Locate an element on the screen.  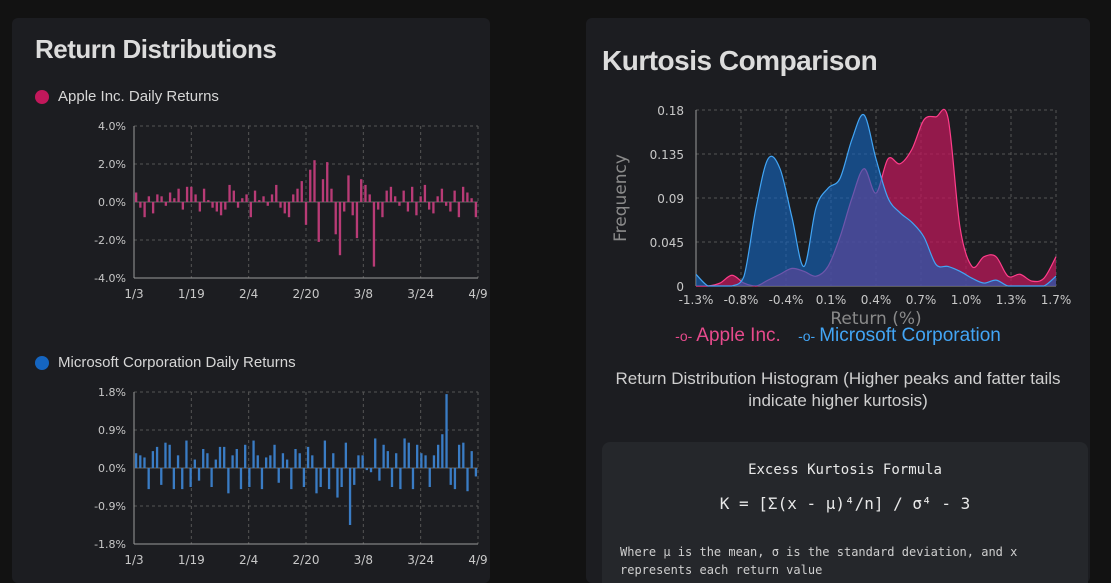
kurtosis-legend: -o- Apple Inc. -o- Microsoft Corporation is located at coordinates (838, 336).